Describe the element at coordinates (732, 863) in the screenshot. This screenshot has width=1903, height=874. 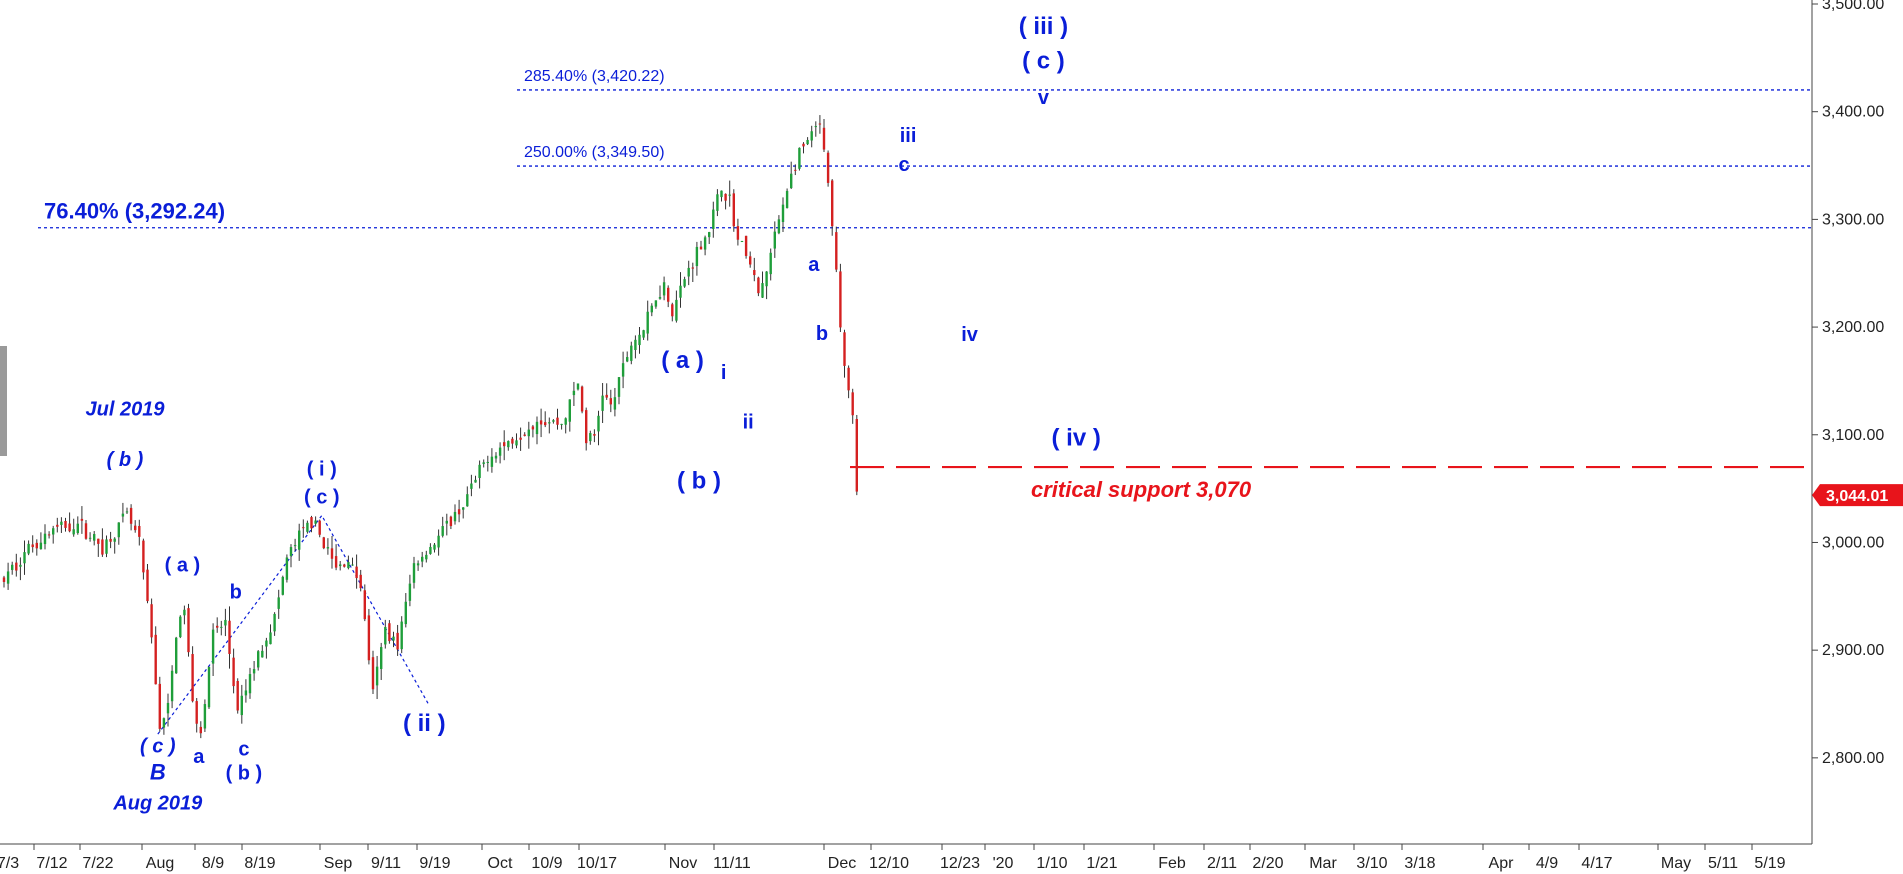
I see `x-tick-label: 11/11` at that location.